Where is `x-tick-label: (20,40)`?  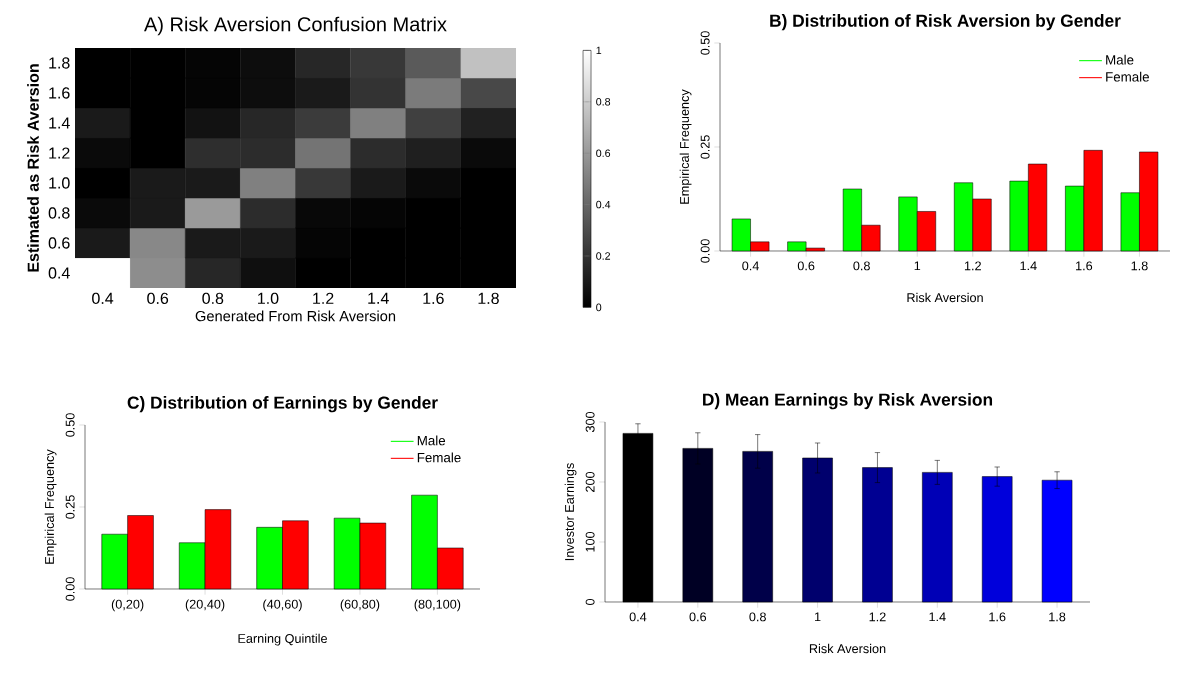 x-tick-label: (20,40) is located at coordinates (205, 605).